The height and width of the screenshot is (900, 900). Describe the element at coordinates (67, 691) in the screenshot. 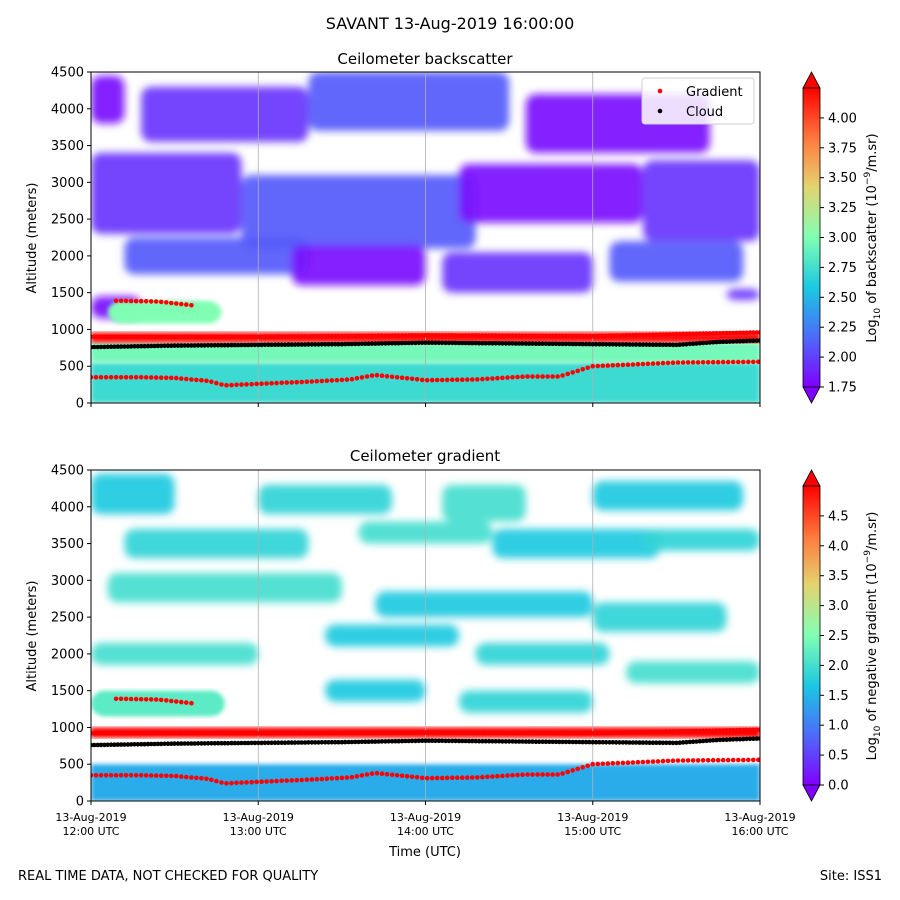

I see `y-tick-label: 1500` at that location.